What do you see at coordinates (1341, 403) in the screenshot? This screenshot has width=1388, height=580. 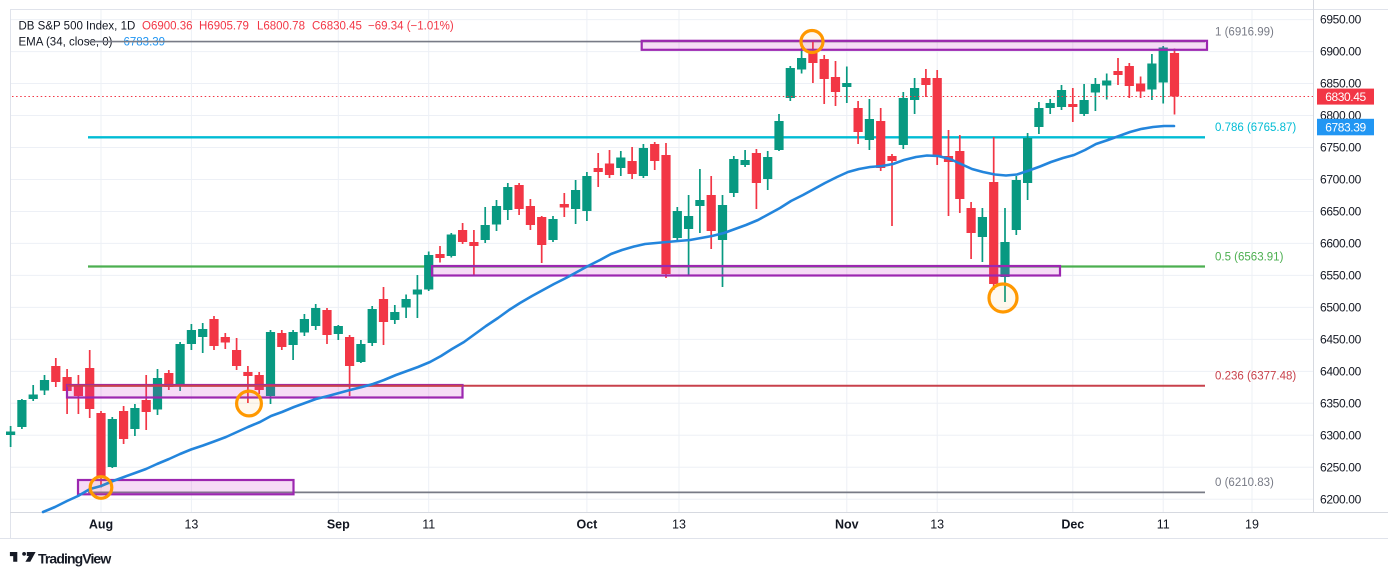 I see `svg-text: 6350.00` at bounding box center [1341, 403].